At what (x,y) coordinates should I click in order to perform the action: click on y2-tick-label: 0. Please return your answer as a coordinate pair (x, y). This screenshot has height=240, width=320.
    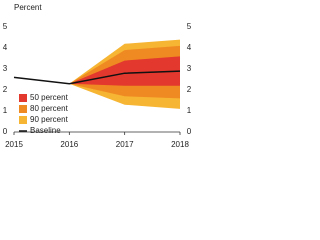
    Looking at the image, I should click on (189, 131).